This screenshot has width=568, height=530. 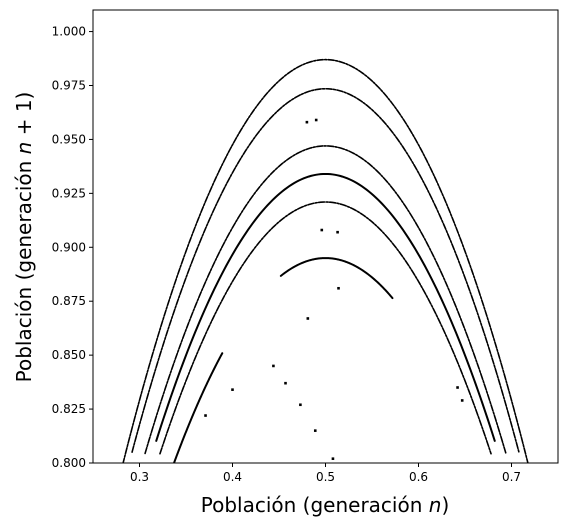 What do you see at coordinates (69, 355) in the screenshot?
I see `y-tick-label: 0.850` at bounding box center [69, 355].